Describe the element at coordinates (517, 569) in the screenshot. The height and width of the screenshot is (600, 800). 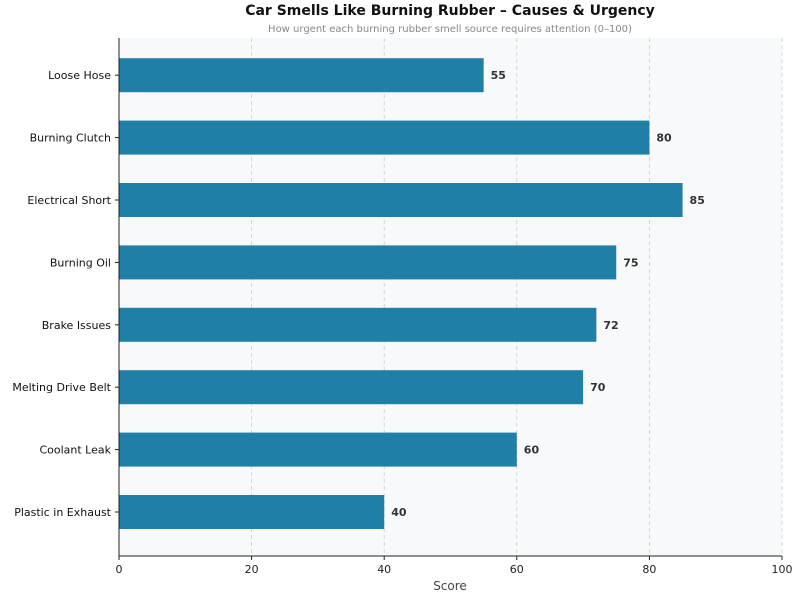
I see `x-tick-label: 60` at that location.